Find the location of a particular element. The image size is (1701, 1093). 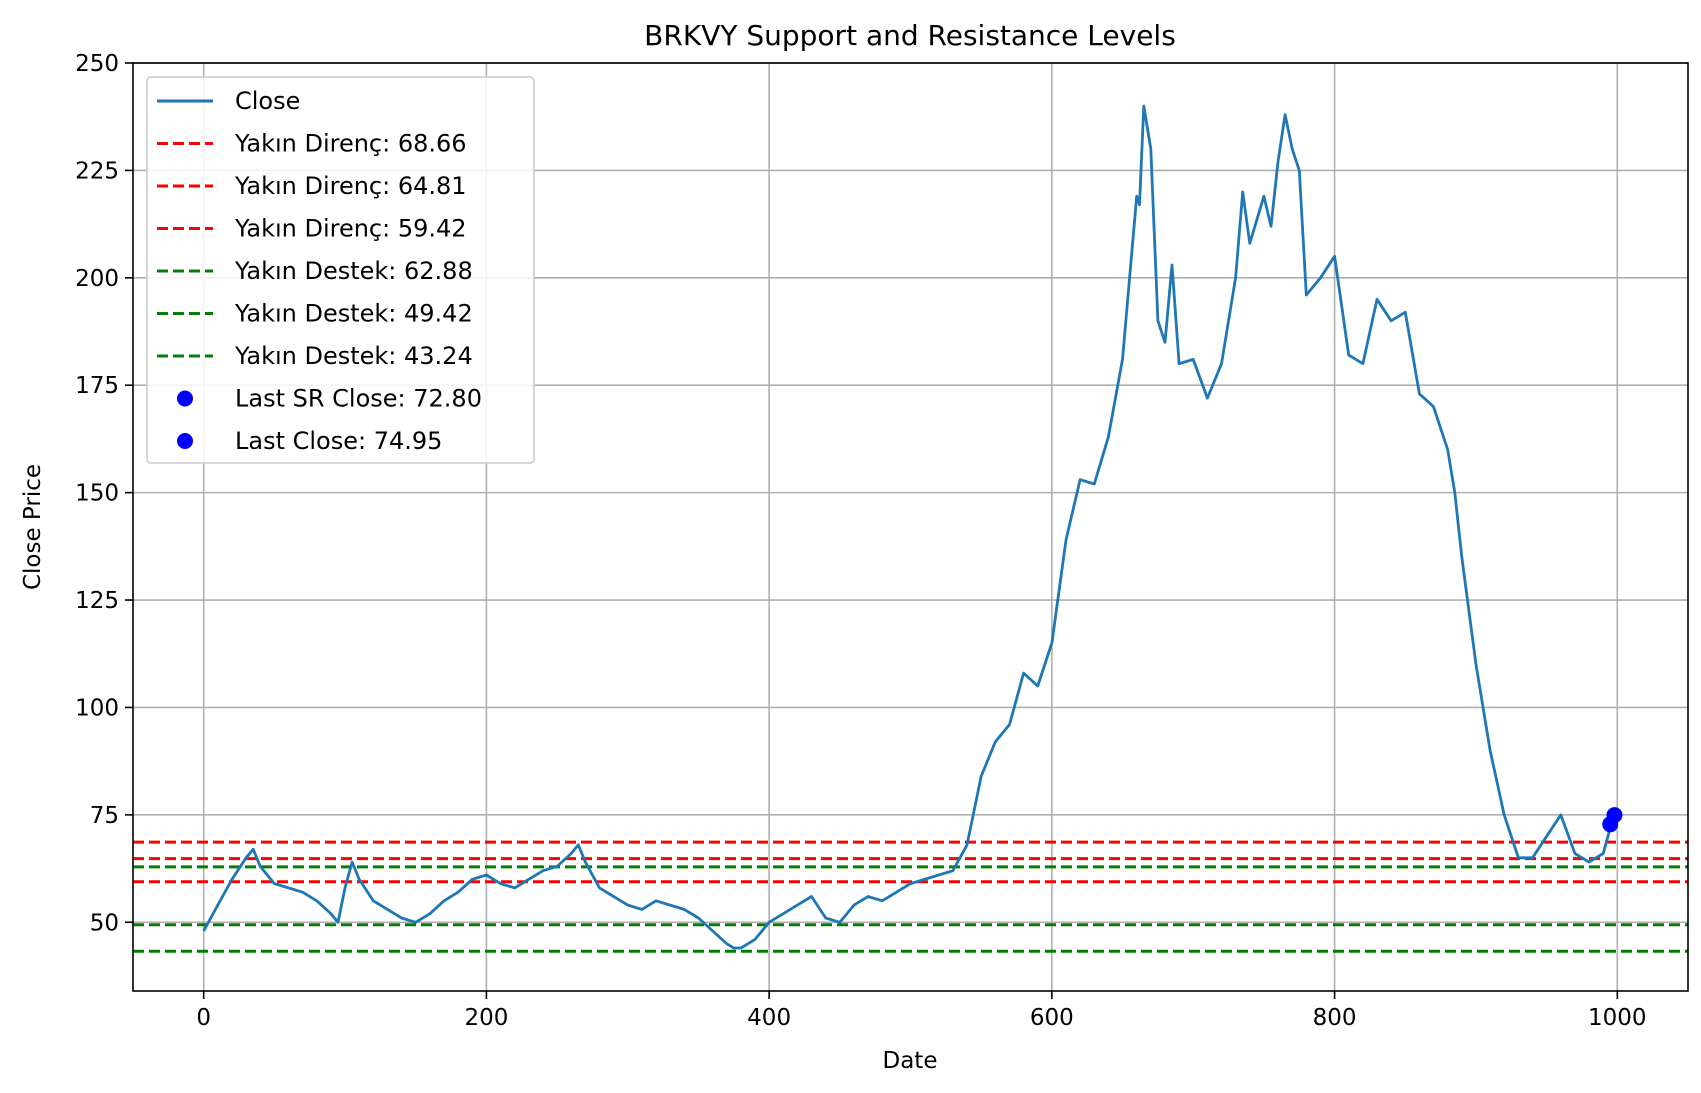

legend-label: Yakın Direnç: 68.66 is located at coordinates (350, 144).